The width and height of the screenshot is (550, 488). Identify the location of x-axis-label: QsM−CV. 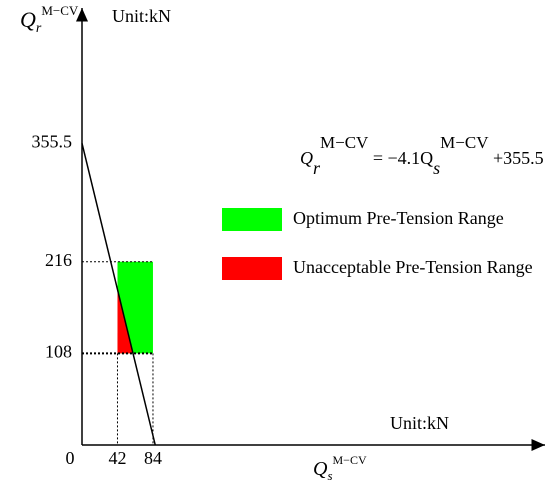
(340, 468).